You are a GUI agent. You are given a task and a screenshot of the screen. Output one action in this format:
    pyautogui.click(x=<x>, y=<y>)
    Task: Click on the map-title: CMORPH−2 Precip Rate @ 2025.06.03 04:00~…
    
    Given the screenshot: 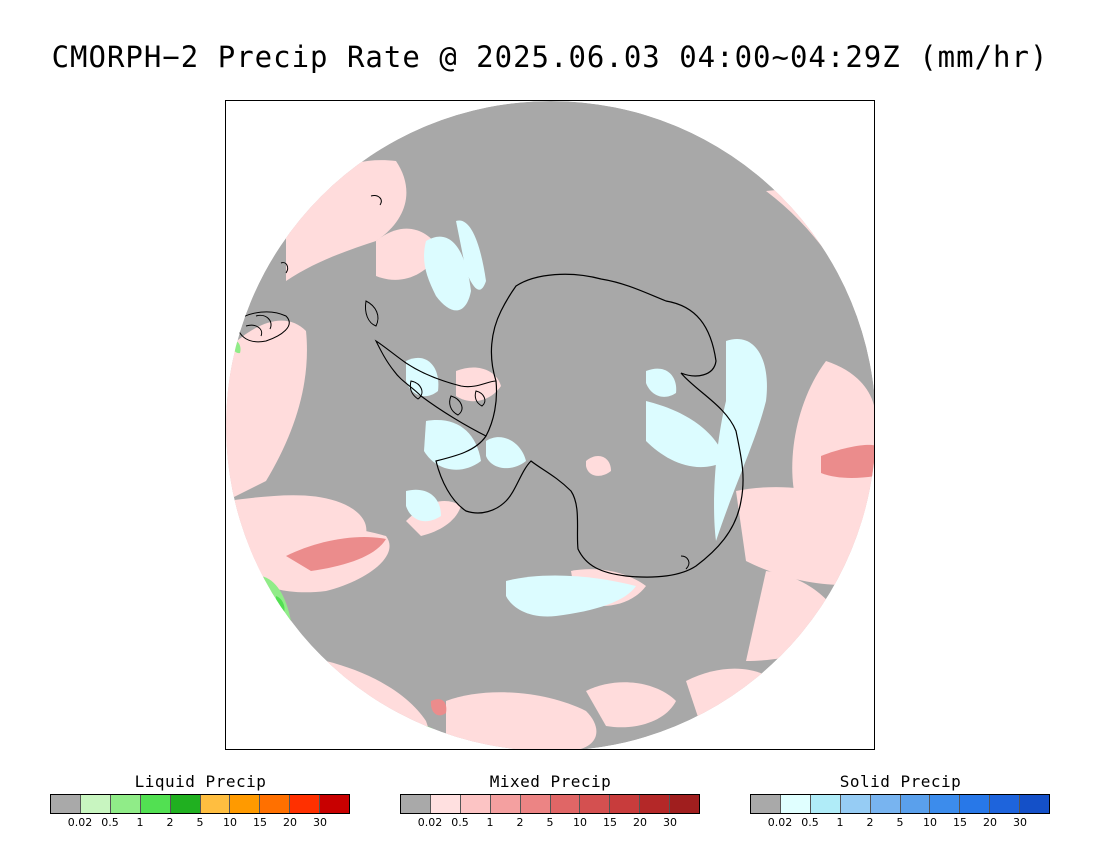 What is the action you would take?
    pyautogui.click(x=550, y=57)
    